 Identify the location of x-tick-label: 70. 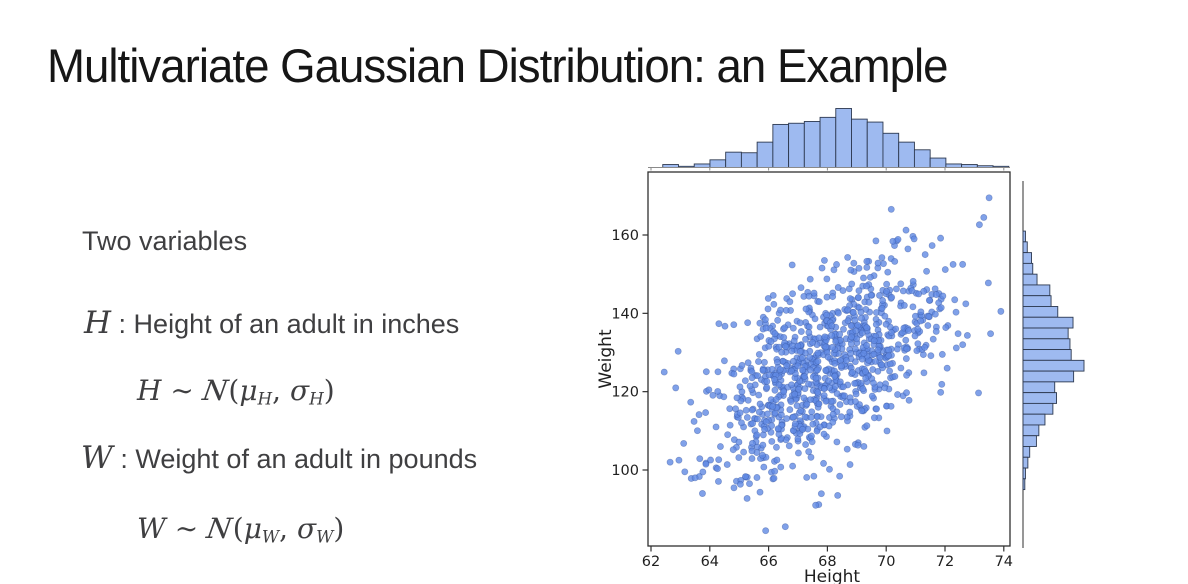
(886, 562).